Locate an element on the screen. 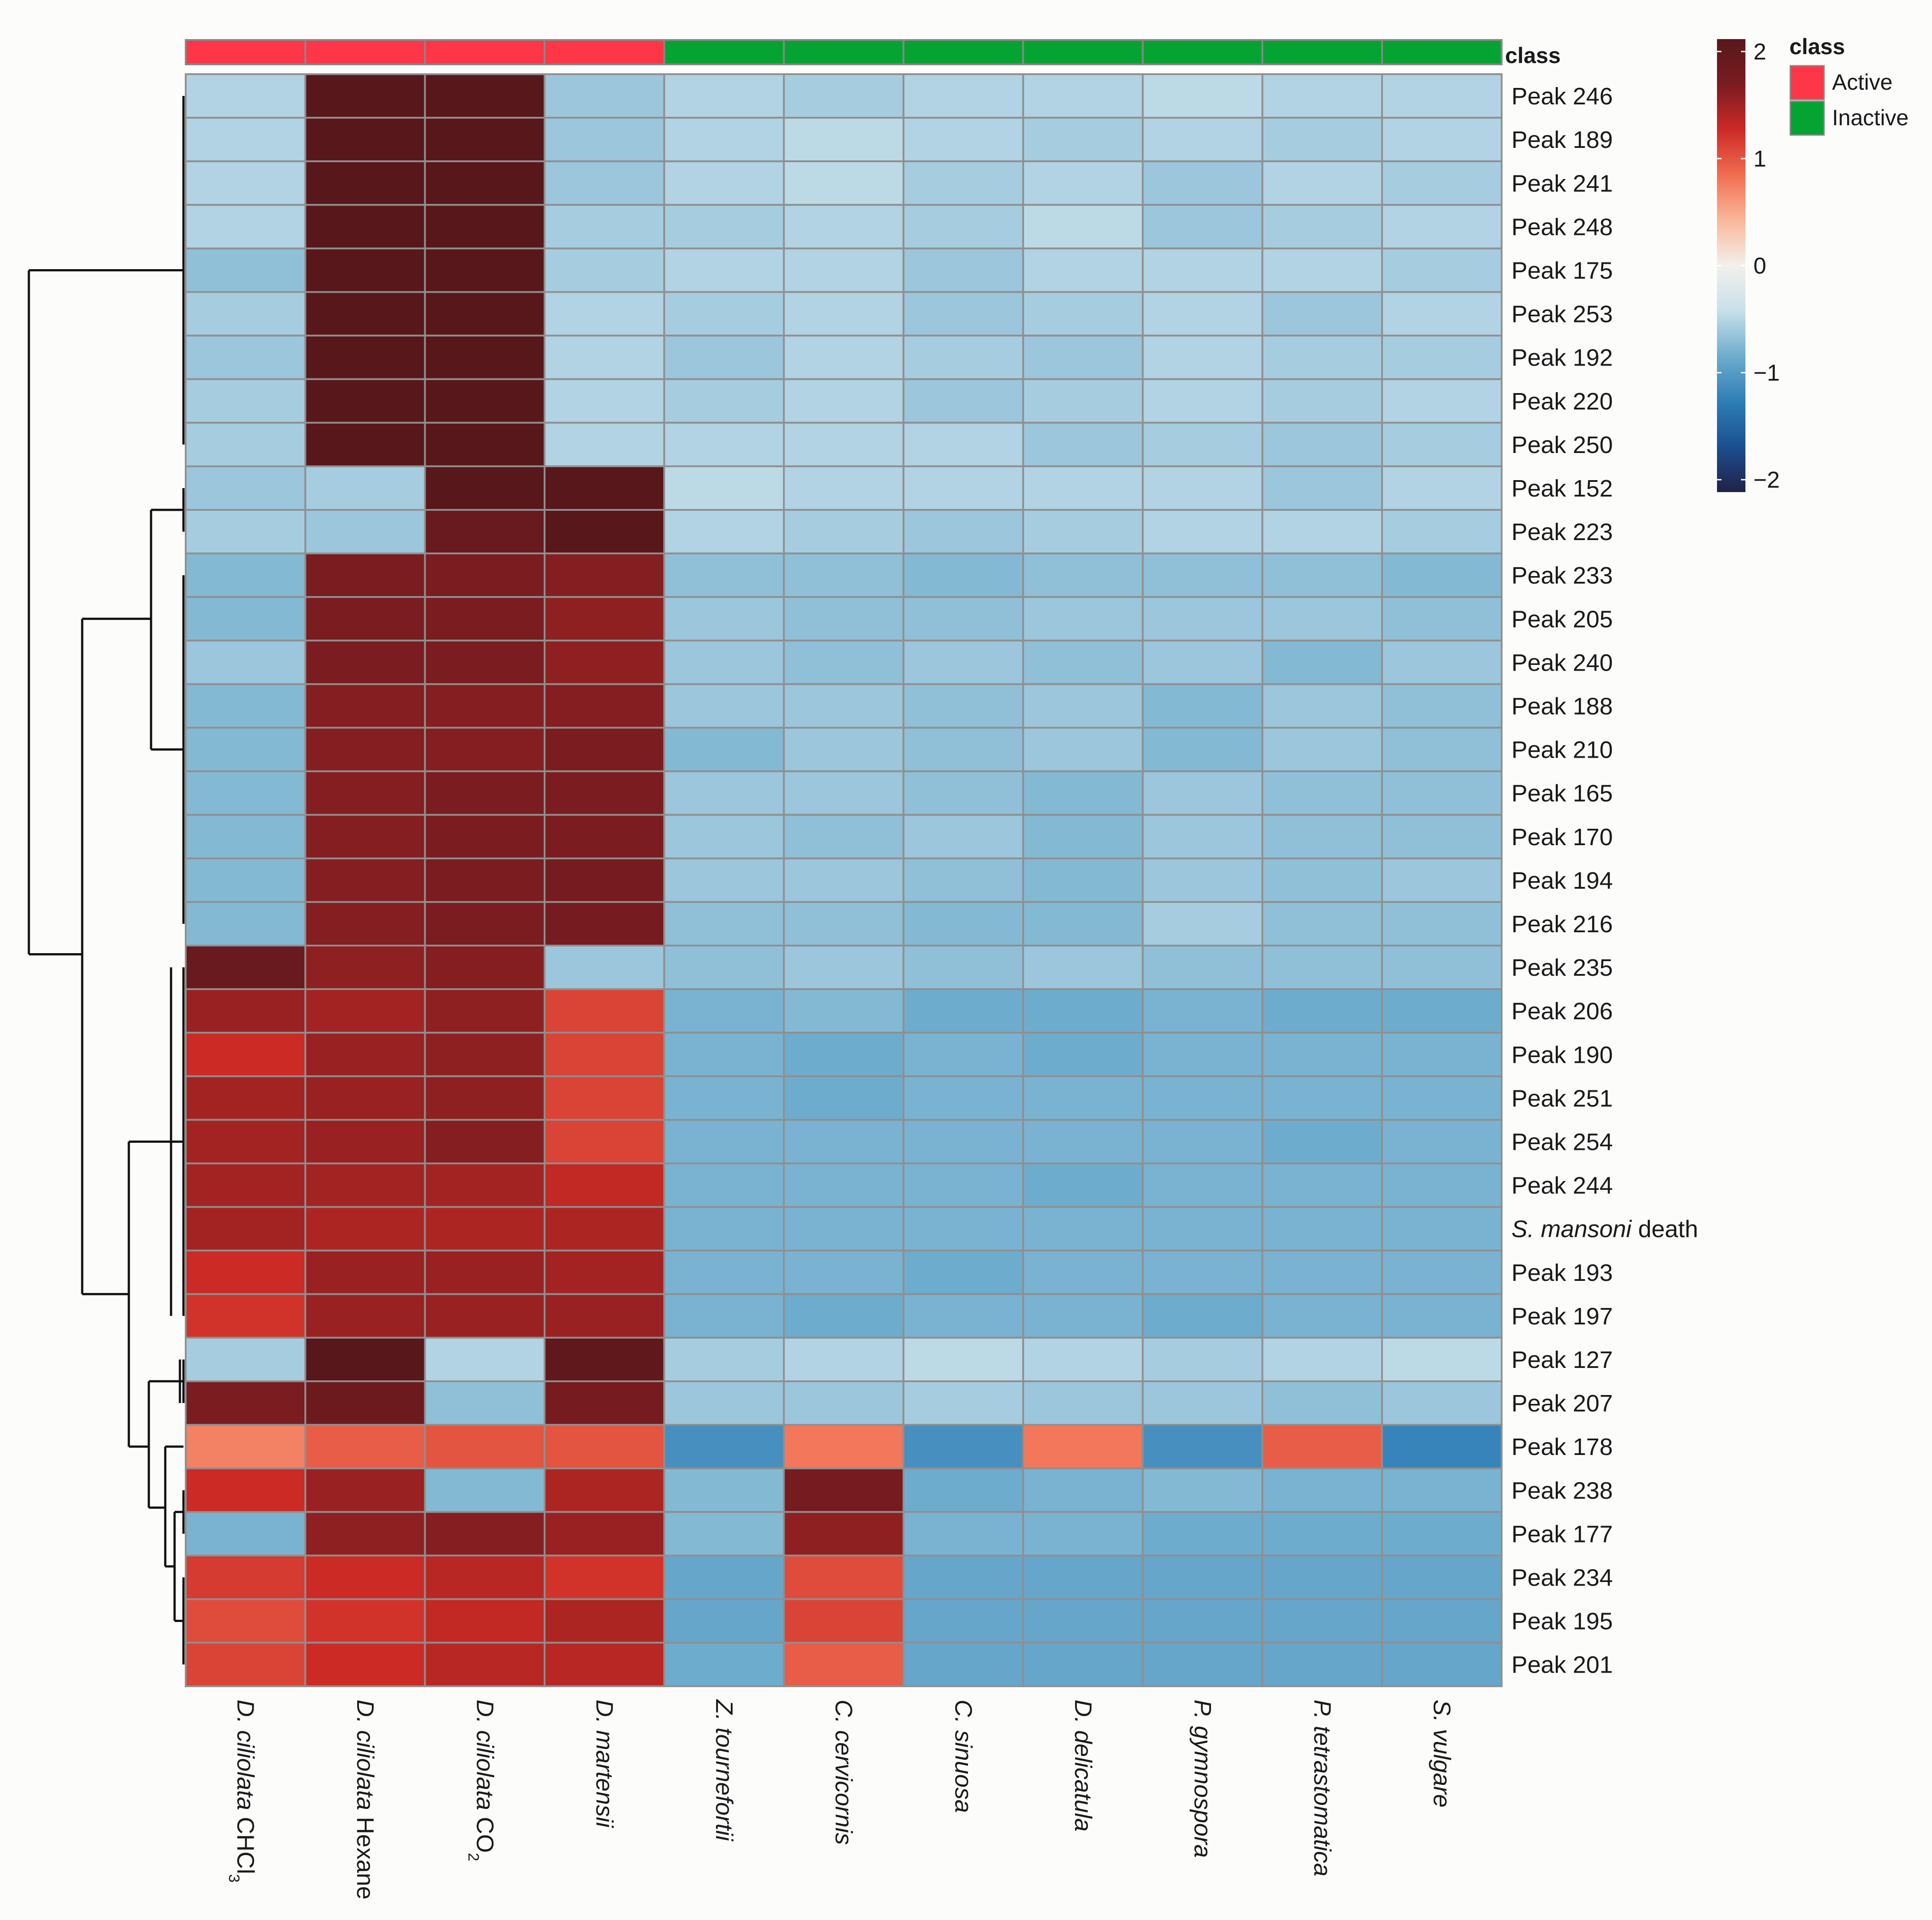 This screenshot has height=1920, width=1932. row-label: Peak 195 is located at coordinates (1562, 1621).